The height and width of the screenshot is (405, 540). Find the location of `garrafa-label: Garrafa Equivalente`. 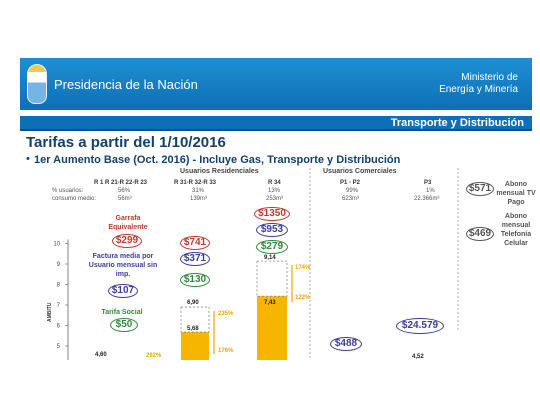

garrafa-label: Garrafa Equivalente is located at coordinates (128, 223).